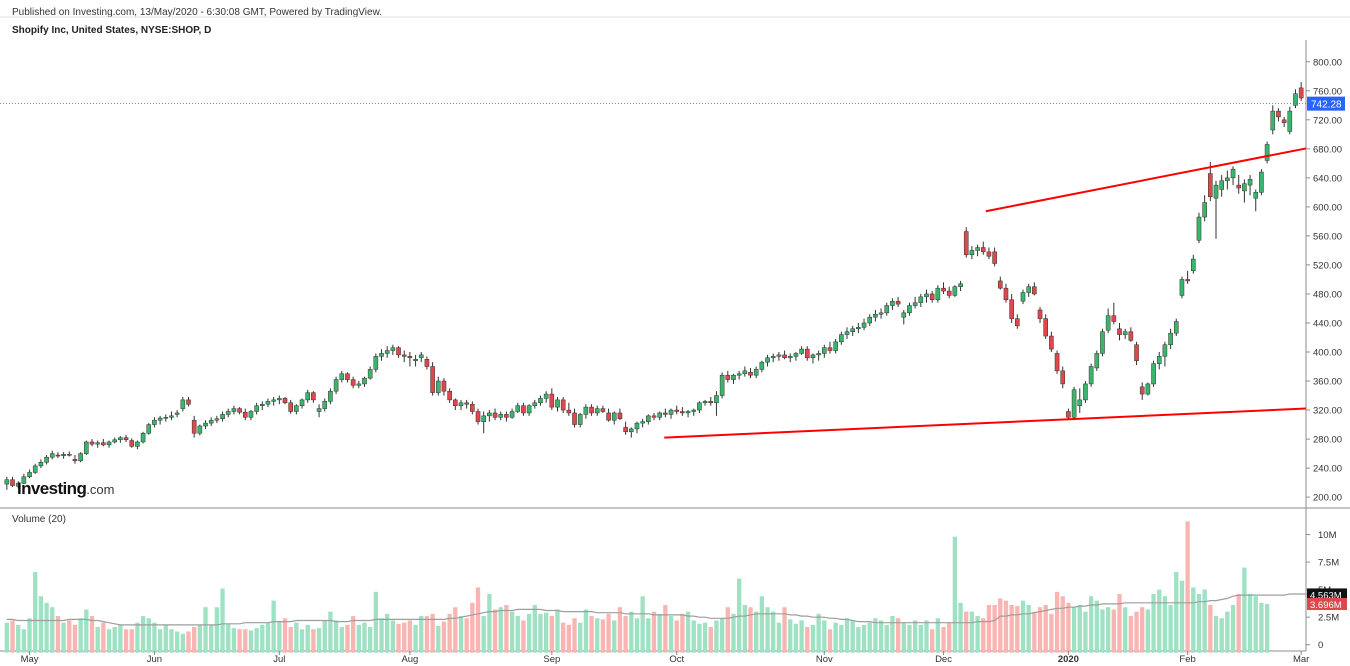  I want to click on symbol-title: Shopify Inc, United States, NYSE:SHOP, D, so click(112, 30).